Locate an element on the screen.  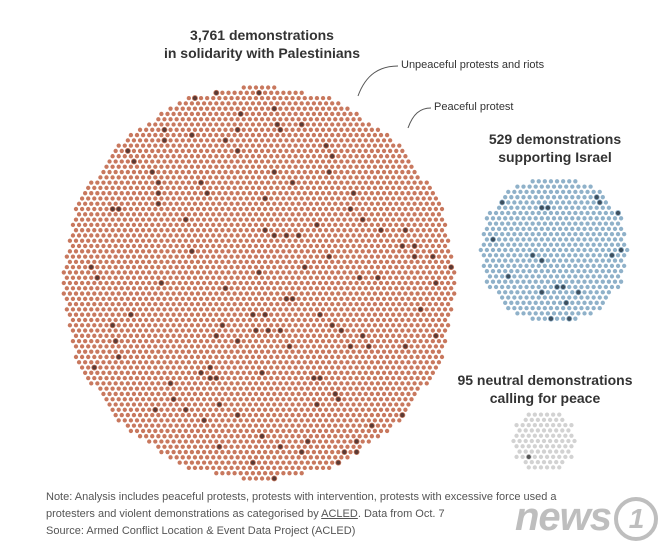
acled-link: ACLED is located at coordinates (339, 514).